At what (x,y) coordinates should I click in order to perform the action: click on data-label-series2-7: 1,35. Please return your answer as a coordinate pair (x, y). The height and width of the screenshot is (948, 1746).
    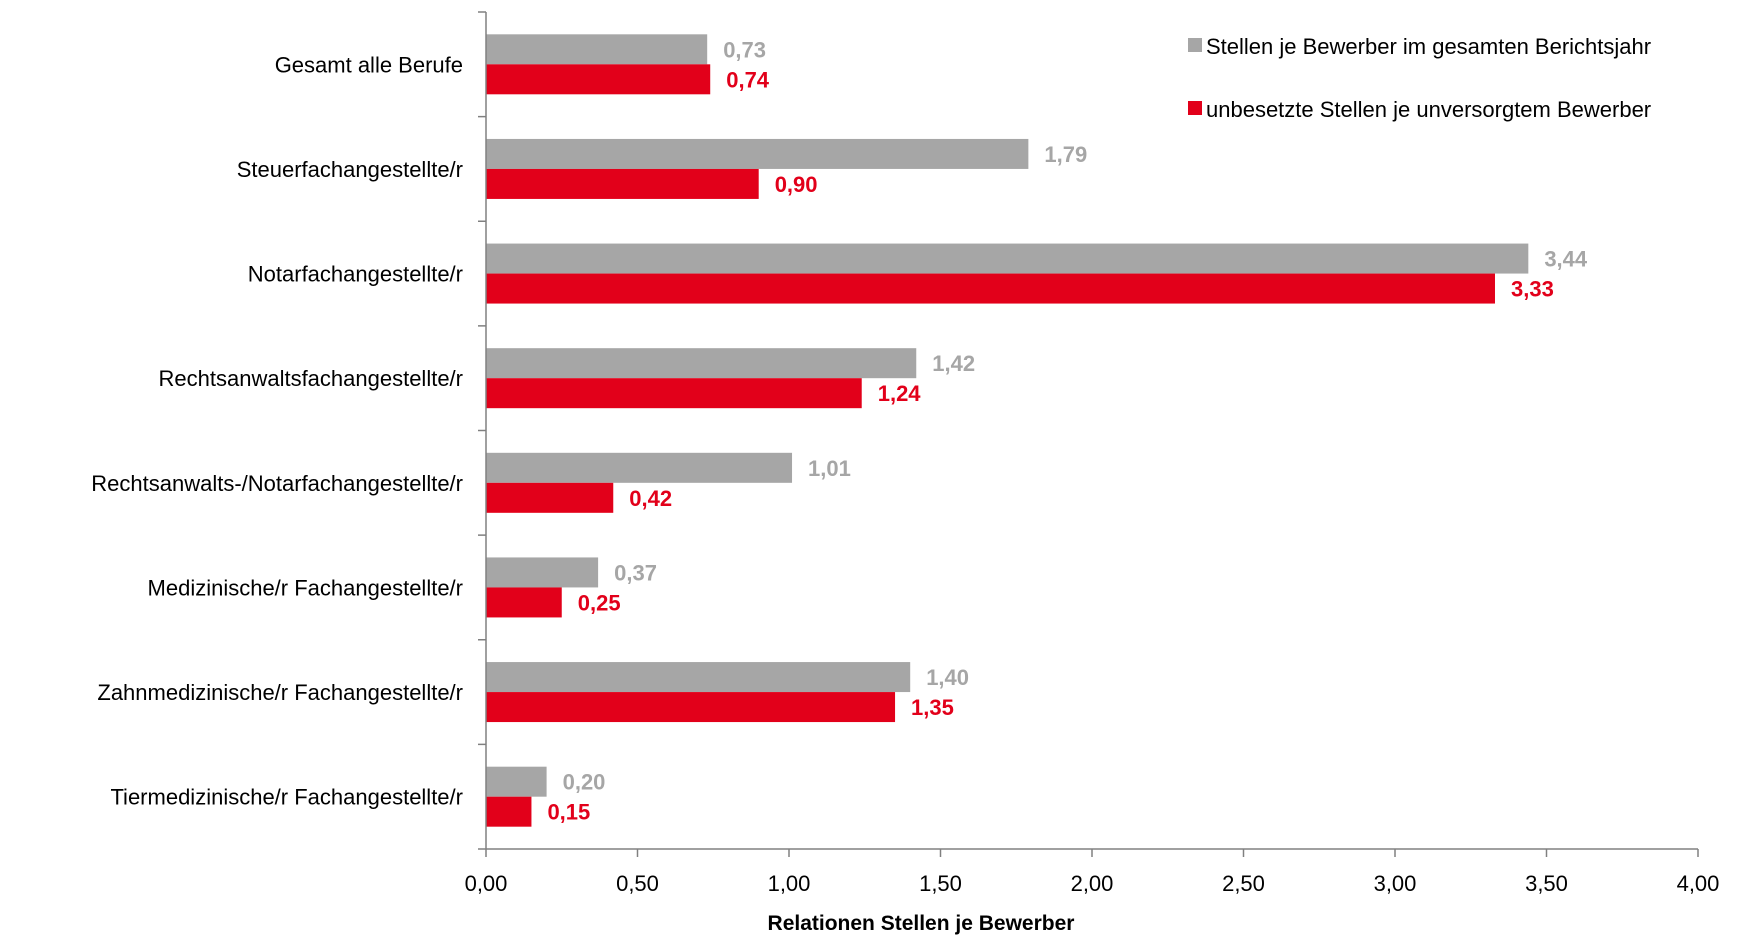
    Looking at the image, I should click on (932, 707).